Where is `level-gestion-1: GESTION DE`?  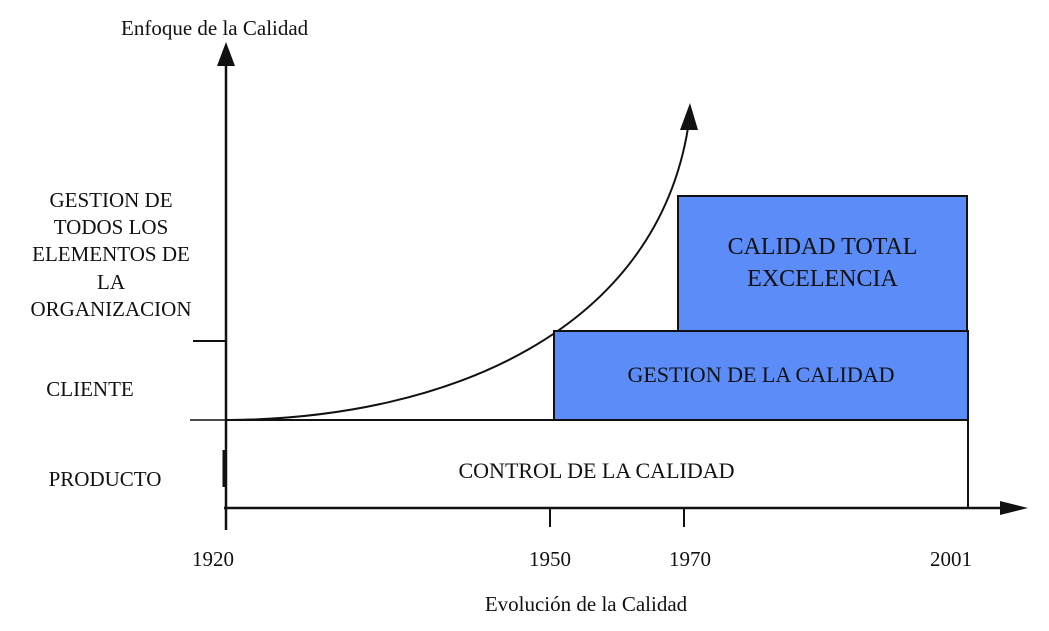 level-gestion-1: GESTION DE is located at coordinates (111, 200).